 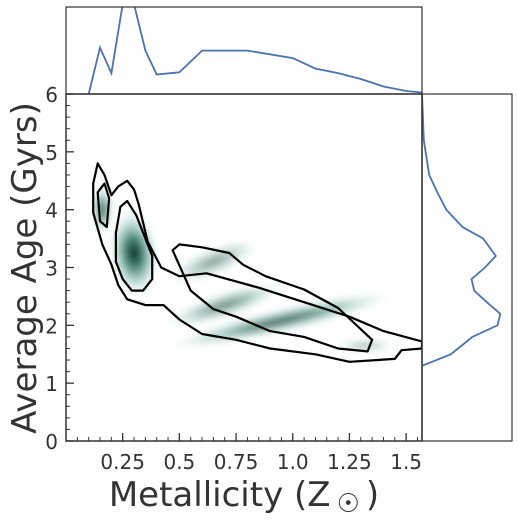 I want to click on y-tick-label: 5, so click(x=51, y=153).